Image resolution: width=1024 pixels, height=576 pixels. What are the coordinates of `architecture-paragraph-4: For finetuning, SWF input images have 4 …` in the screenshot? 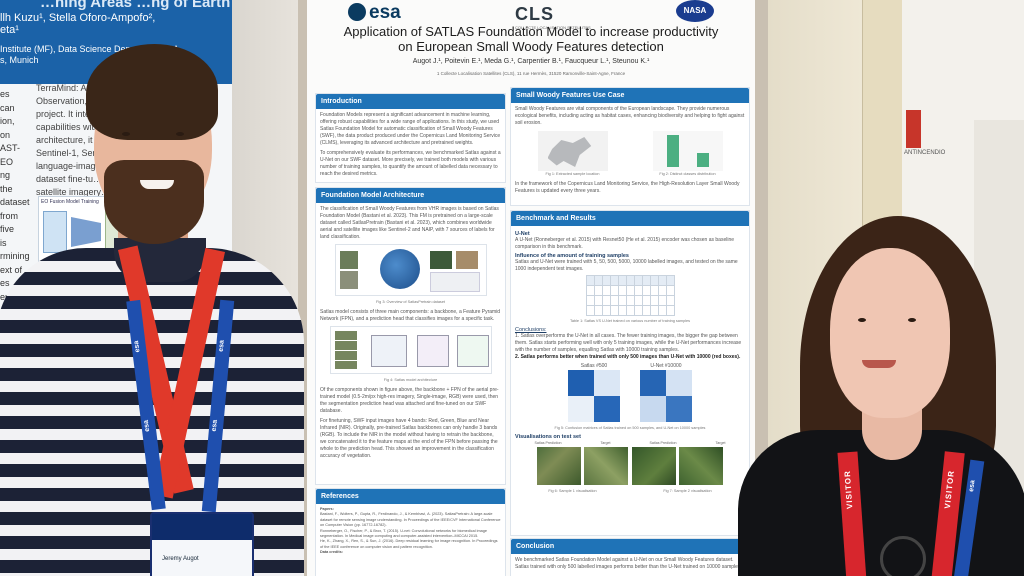 It's located at (409, 438).